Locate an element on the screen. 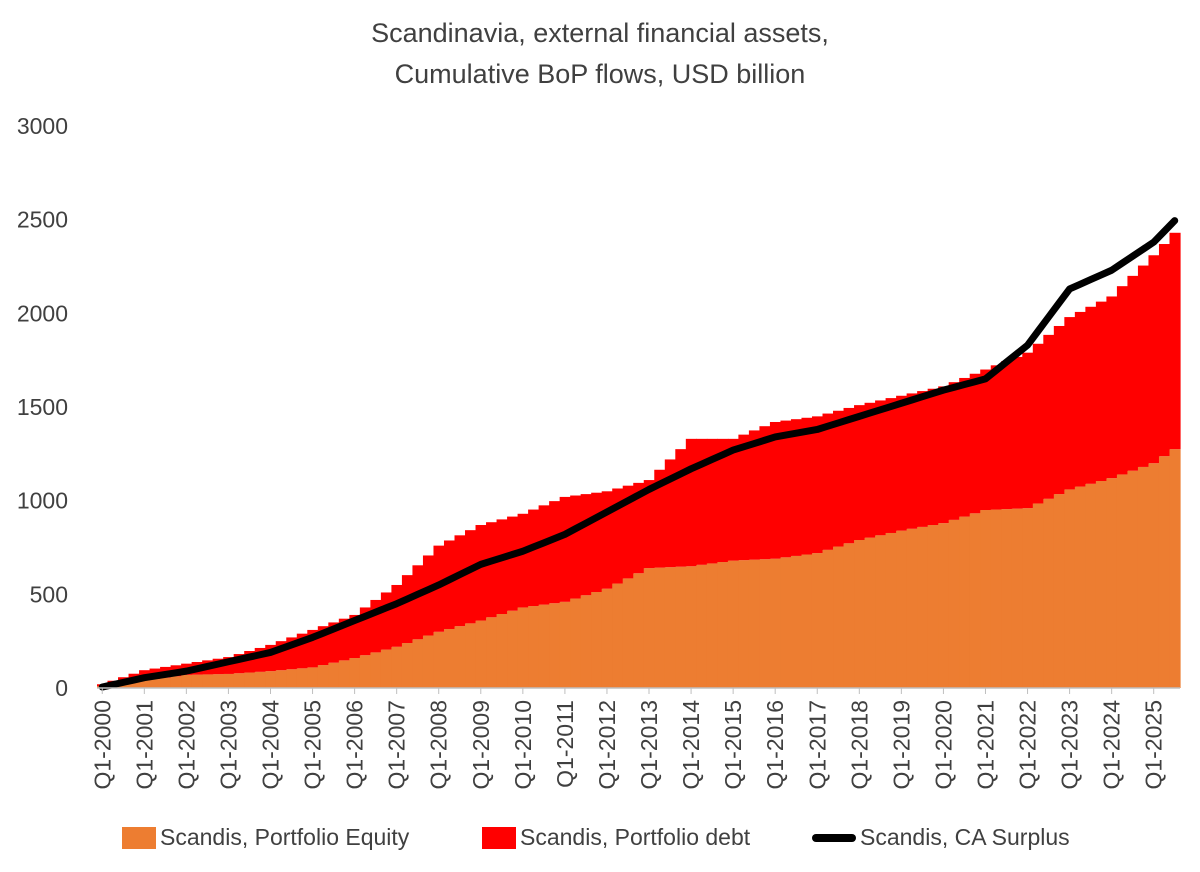 The height and width of the screenshot is (872, 1200). y-tick-label: 1500 is located at coordinates (42, 407).